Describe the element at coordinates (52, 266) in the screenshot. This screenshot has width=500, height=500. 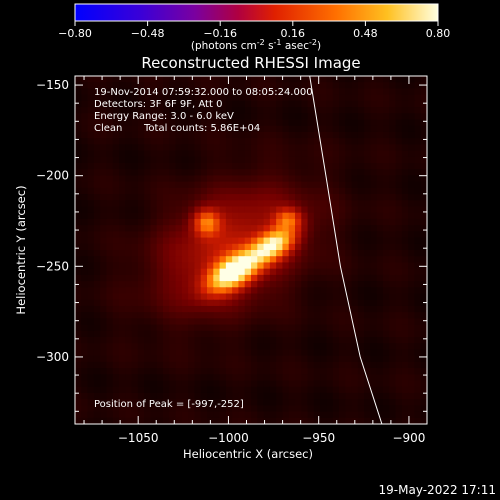
I see `y-tick-label: −250` at that location.